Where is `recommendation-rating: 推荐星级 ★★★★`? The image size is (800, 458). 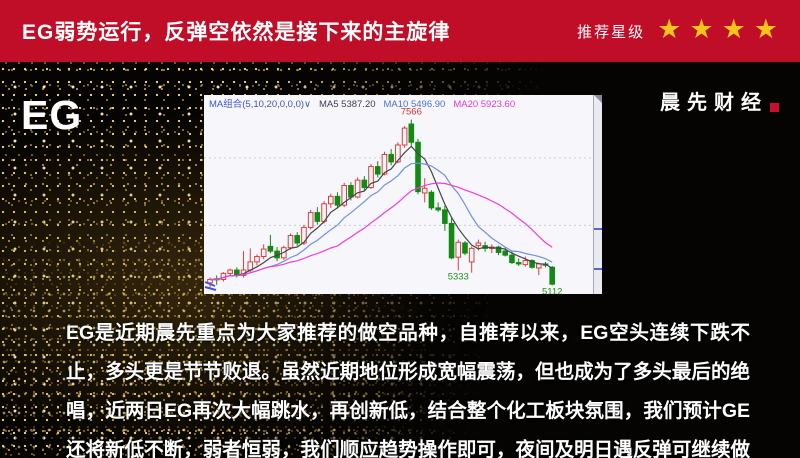
recommendation-rating: 推荐星级 ★★★★ is located at coordinates (681, 31).